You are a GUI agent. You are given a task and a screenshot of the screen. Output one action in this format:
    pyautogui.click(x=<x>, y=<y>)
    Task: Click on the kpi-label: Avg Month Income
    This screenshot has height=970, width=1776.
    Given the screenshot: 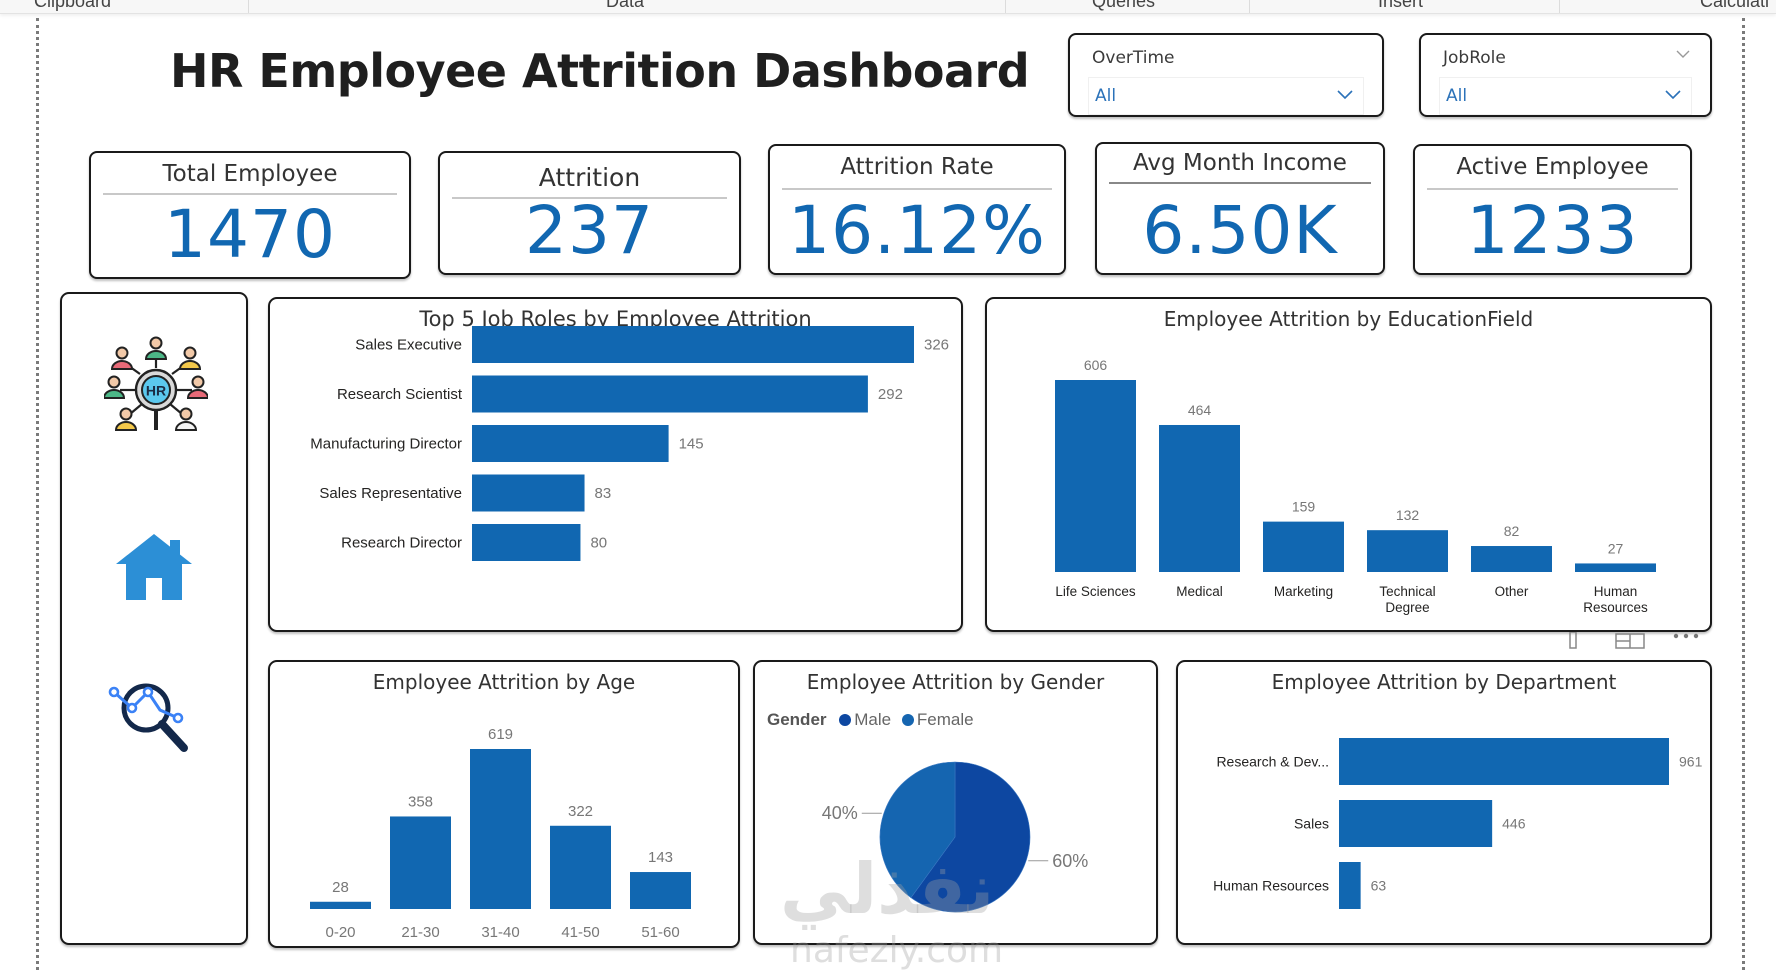 What is the action you would take?
    pyautogui.click(x=1240, y=163)
    